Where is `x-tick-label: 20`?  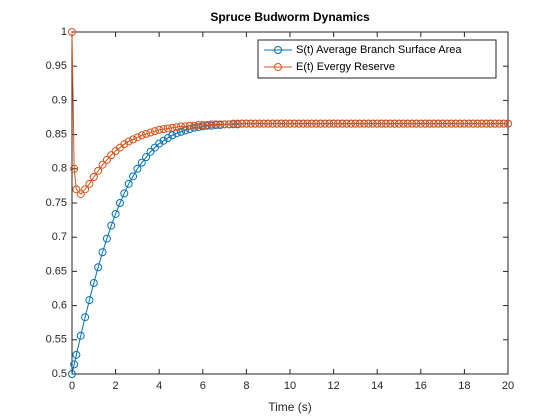
x-tick-label: 20 is located at coordinates (508, 386).